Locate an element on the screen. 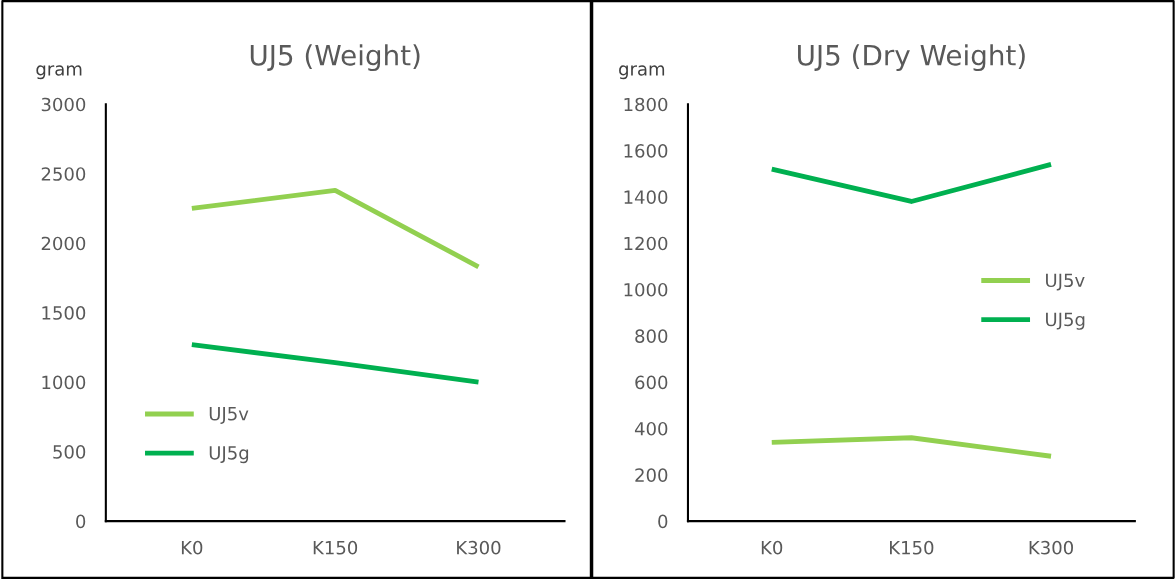 Image resolution: width=1176 pixels, height=579 pixels. chart-title: UJ5 (Weight) is located at coordinates (335, 58).